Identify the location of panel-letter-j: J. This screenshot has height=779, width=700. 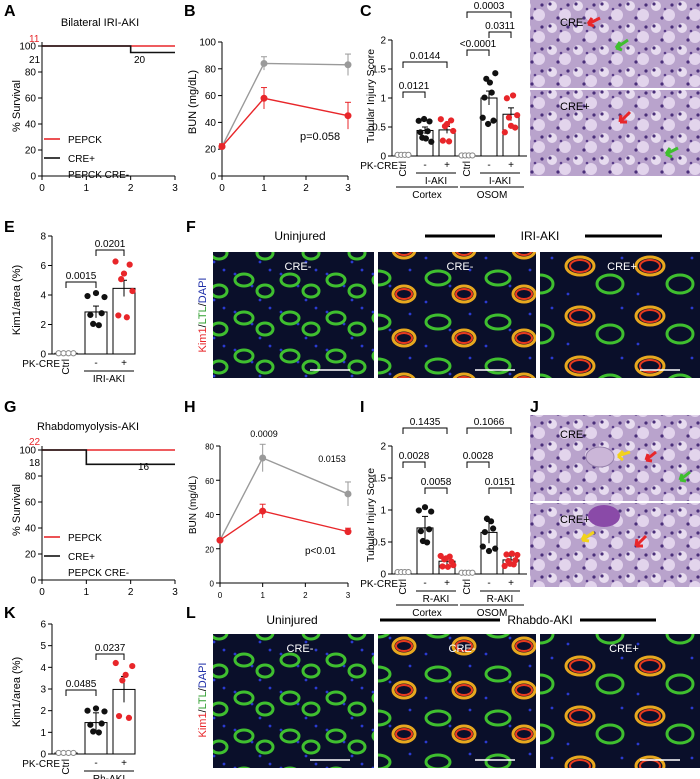
(534, 407).